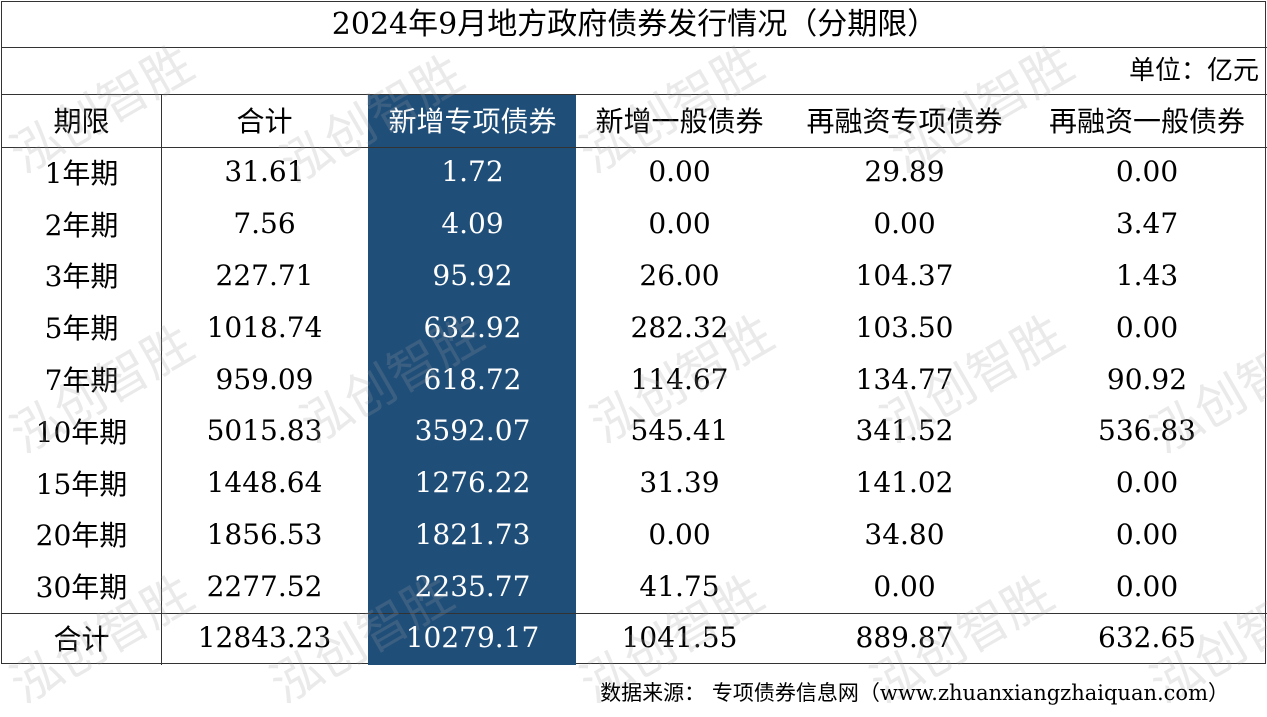 The width and height of the screenshot is (1267, 717). I want to click on table-cell: 341.52, so click(904, 431).